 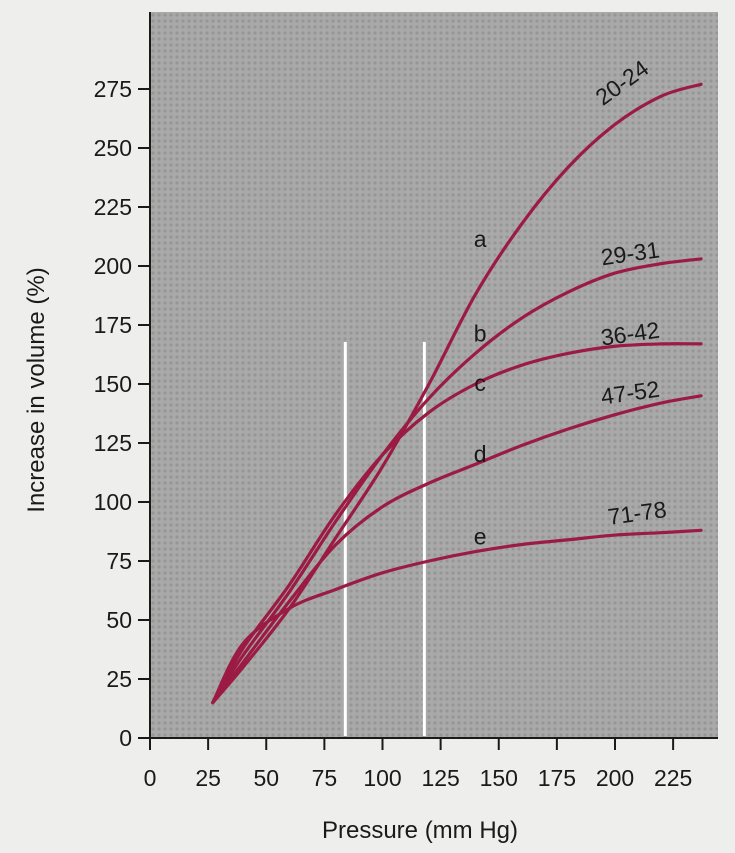 I want to click on y-tick-label-275: 275, so click(x=113, y=89).